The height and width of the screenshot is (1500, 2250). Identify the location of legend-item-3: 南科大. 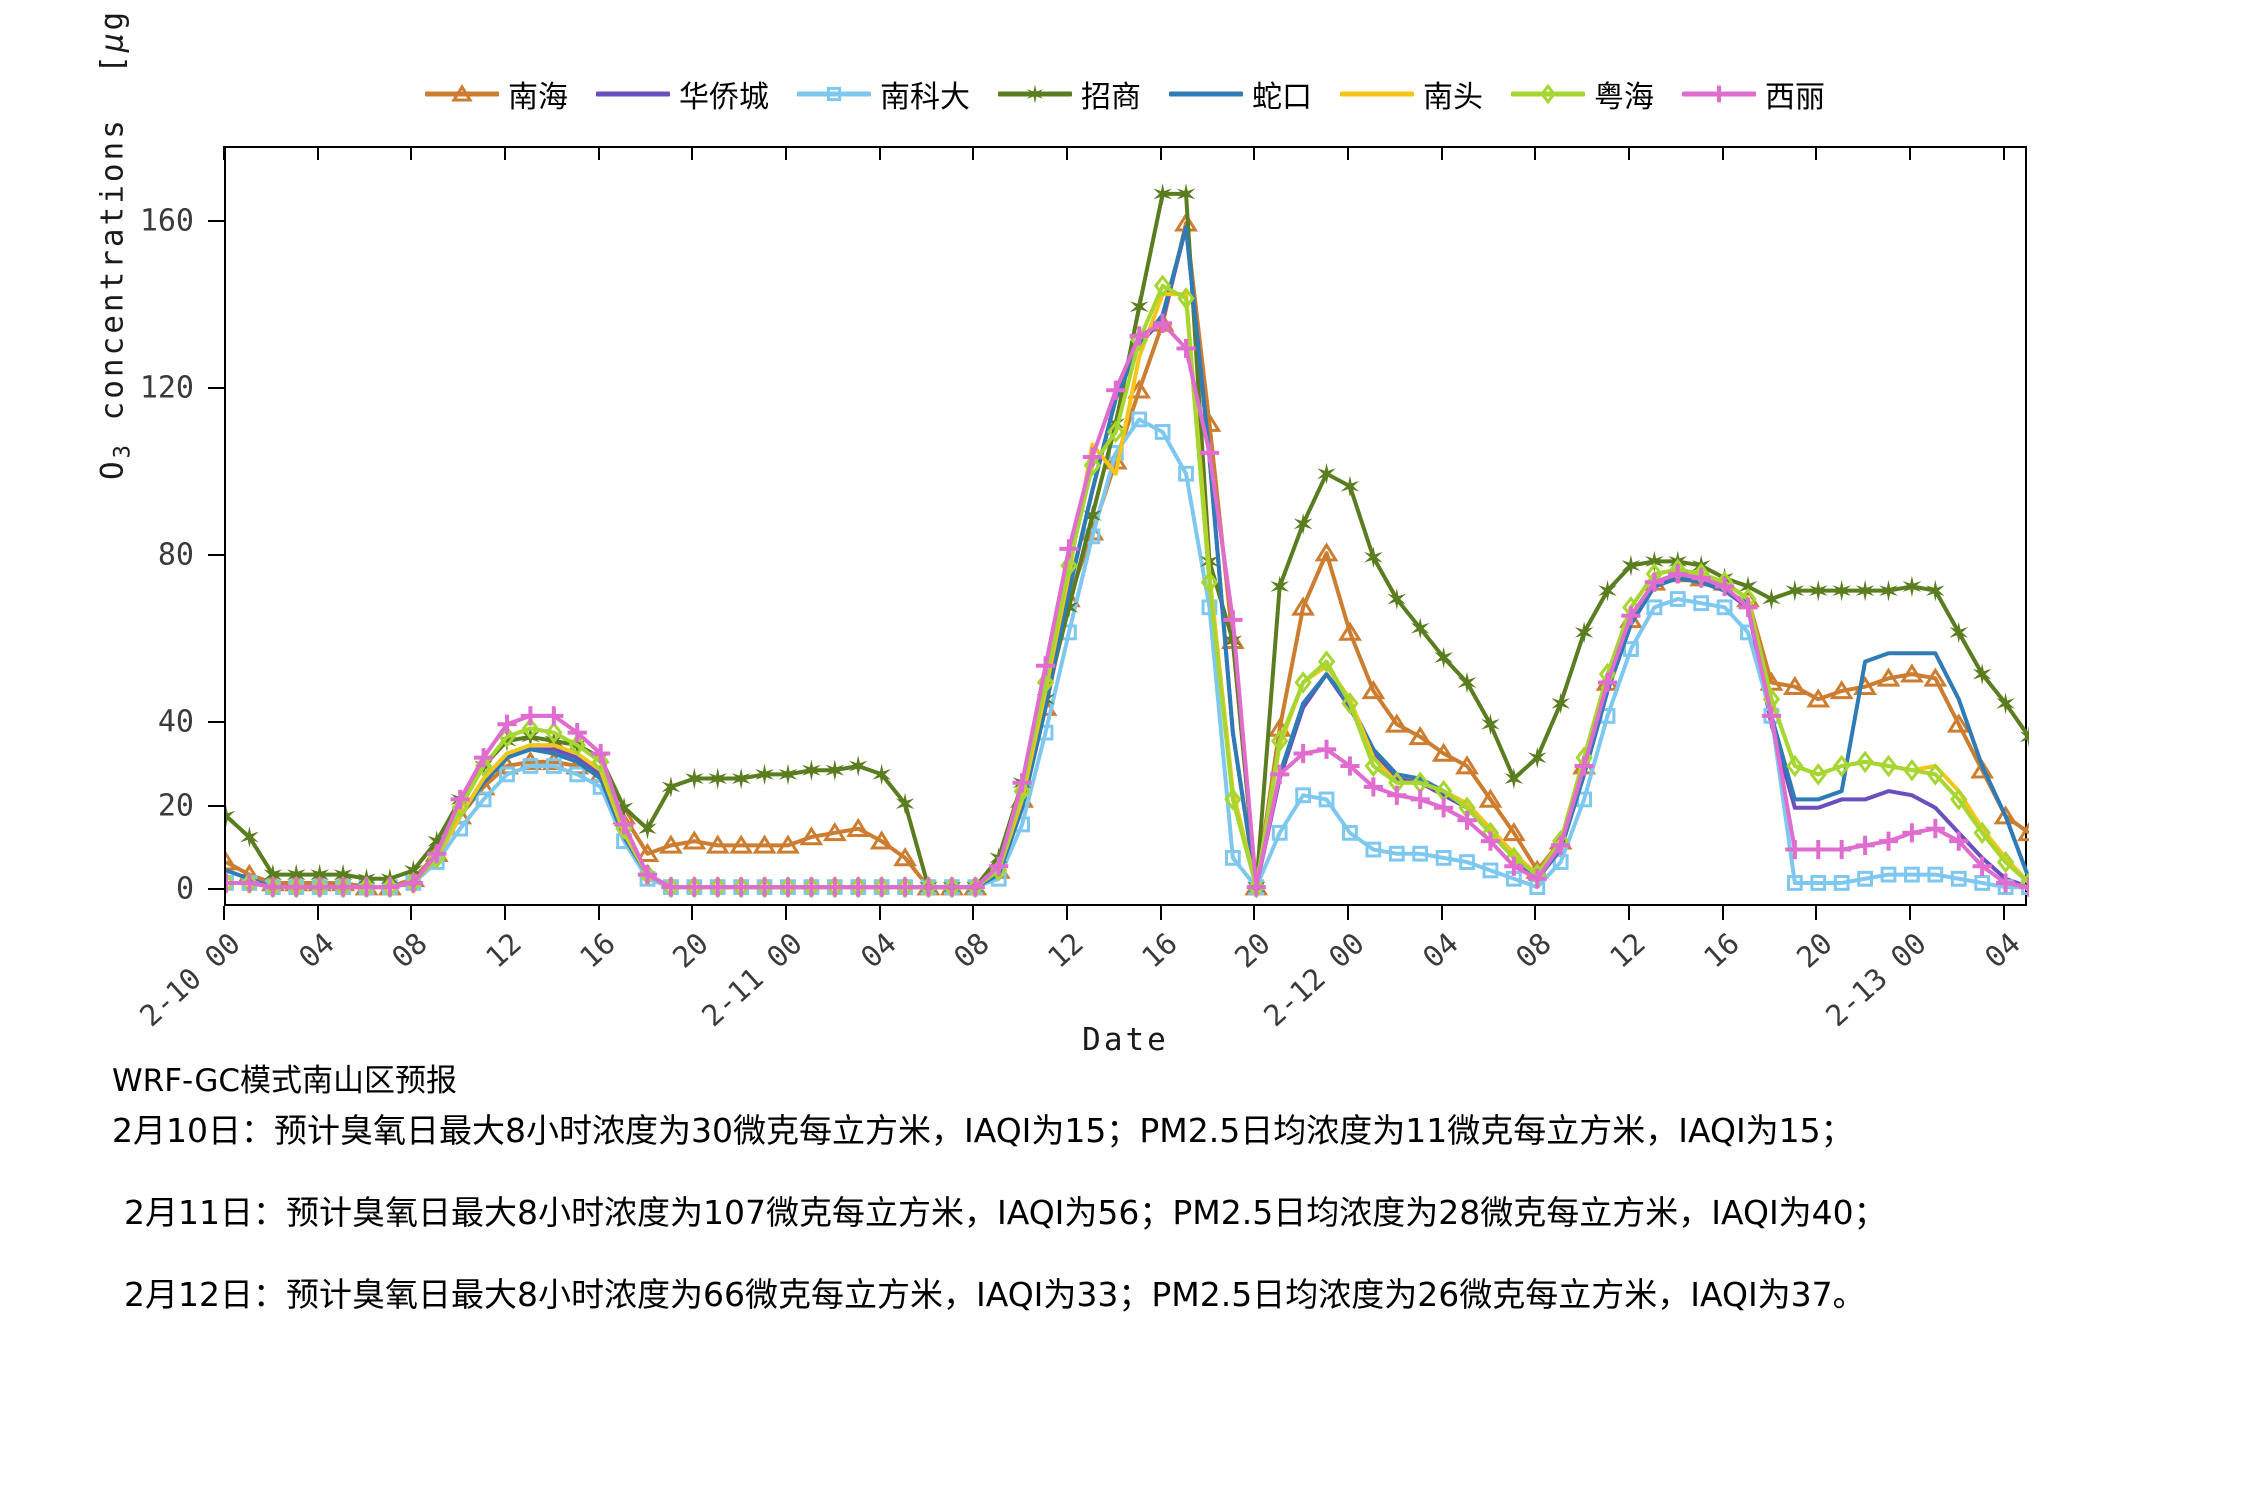
(883, 94).